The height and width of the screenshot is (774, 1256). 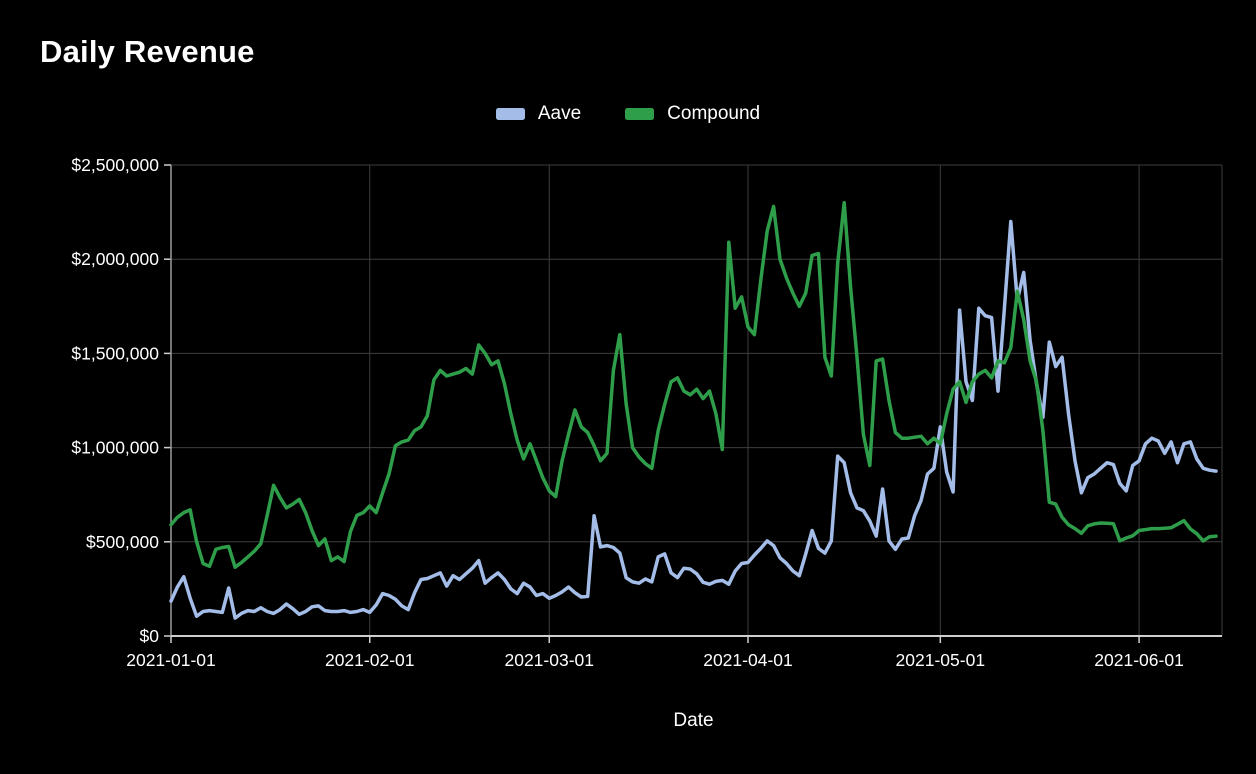 What do you see at coordinates (122, 542) in the screenshot?
I see `svg-text: $500,000` at bounding box center [122, 542].